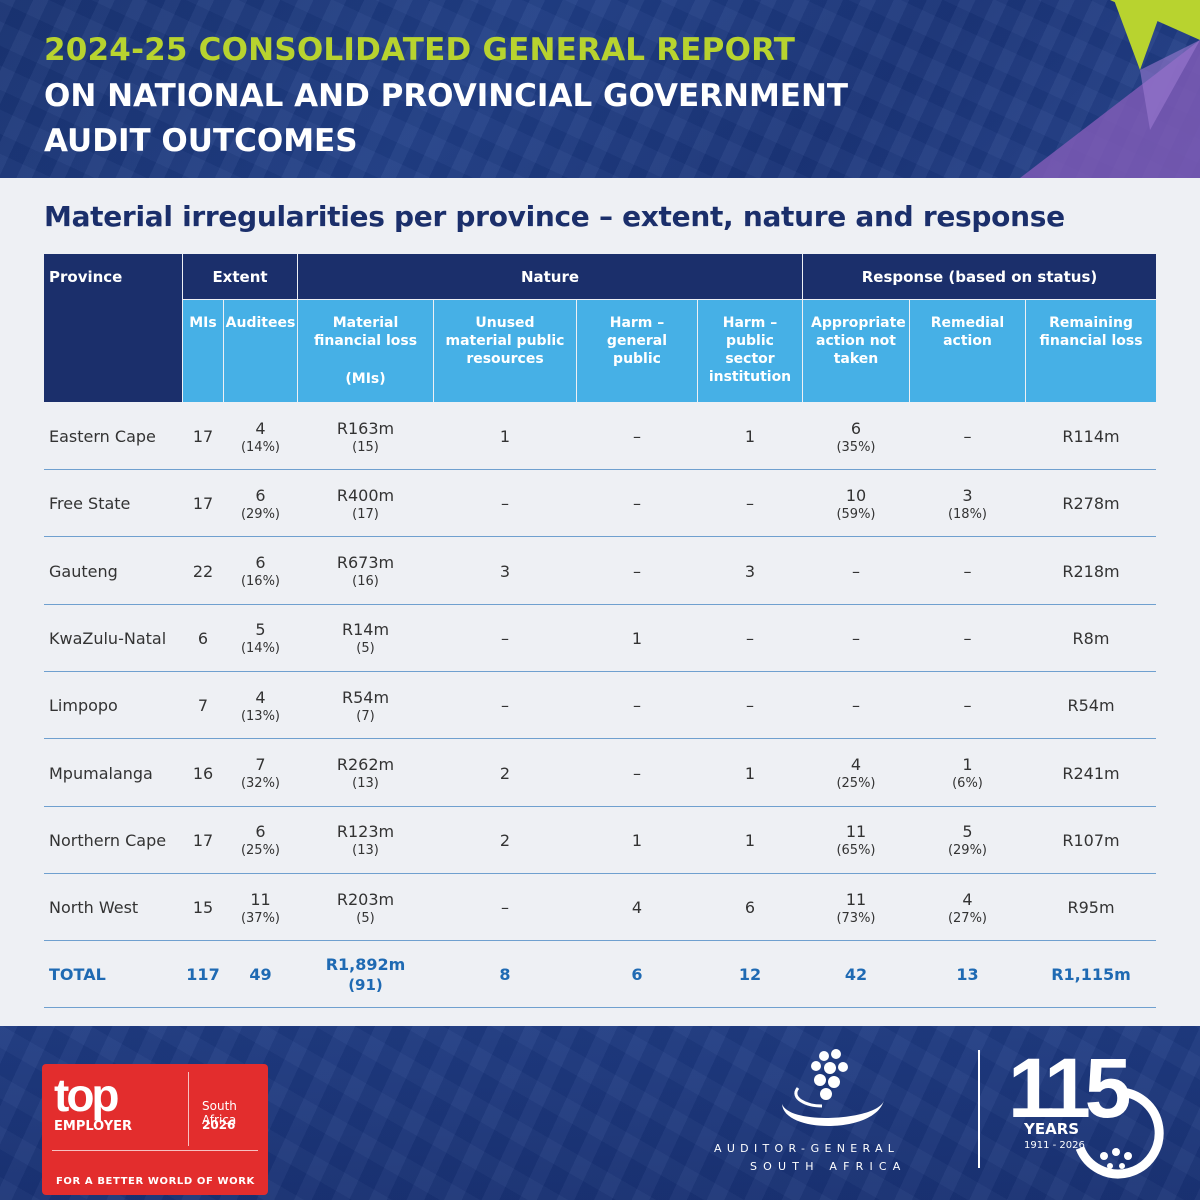 Image resolution: width=1200 pixels, height=1200 pixels. I want to click on cell-value: R163m, so click(365, 428).